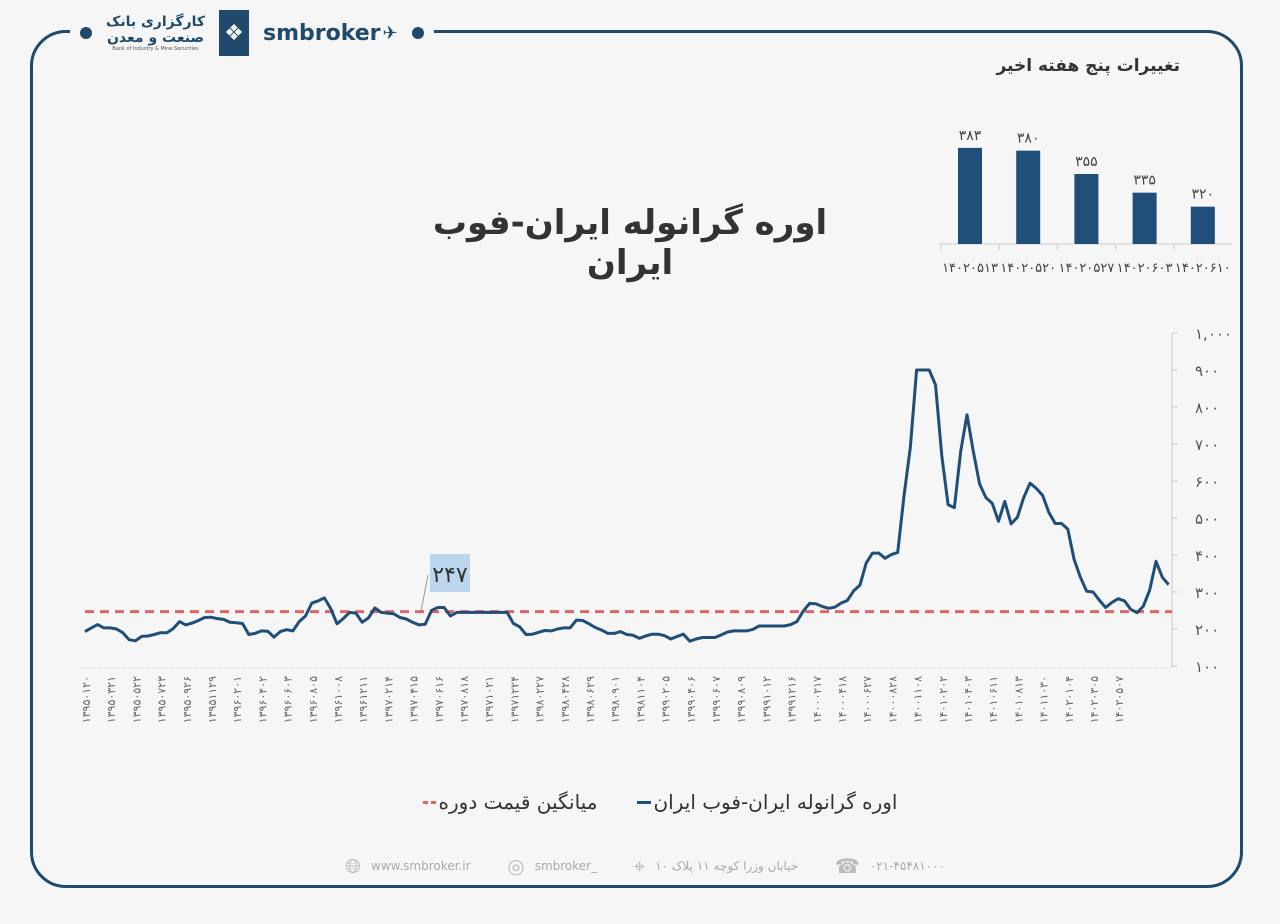 The width and height of the screenshot is (1280, 924). Describe the element at coordinates (566, 866) in the screenshot. I see `instagram-text: smbroker_` at that location.